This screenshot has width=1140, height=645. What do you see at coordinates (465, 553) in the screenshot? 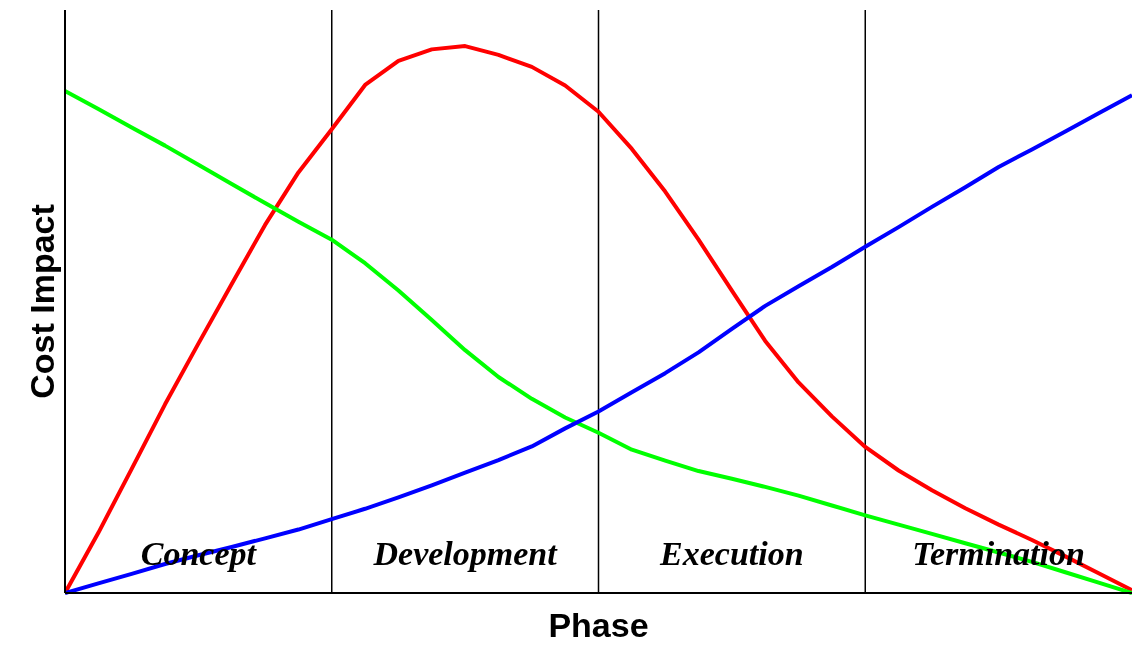
I see `x-tick-label: Development` at bounding box center [465, 553].